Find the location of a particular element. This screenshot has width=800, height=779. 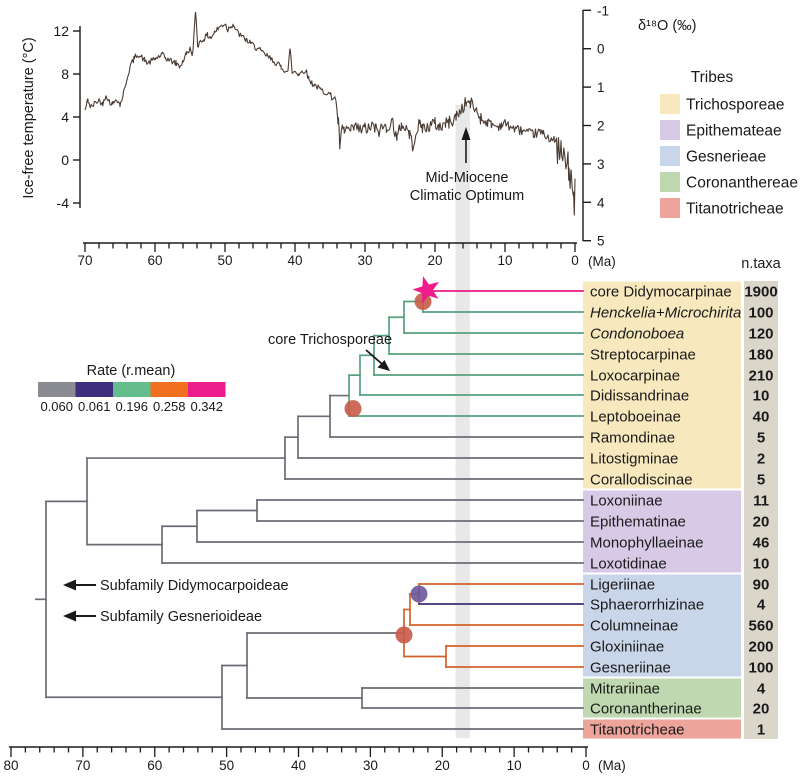

rate-legend-value: 0.060 is located at coordinates (56, 406).